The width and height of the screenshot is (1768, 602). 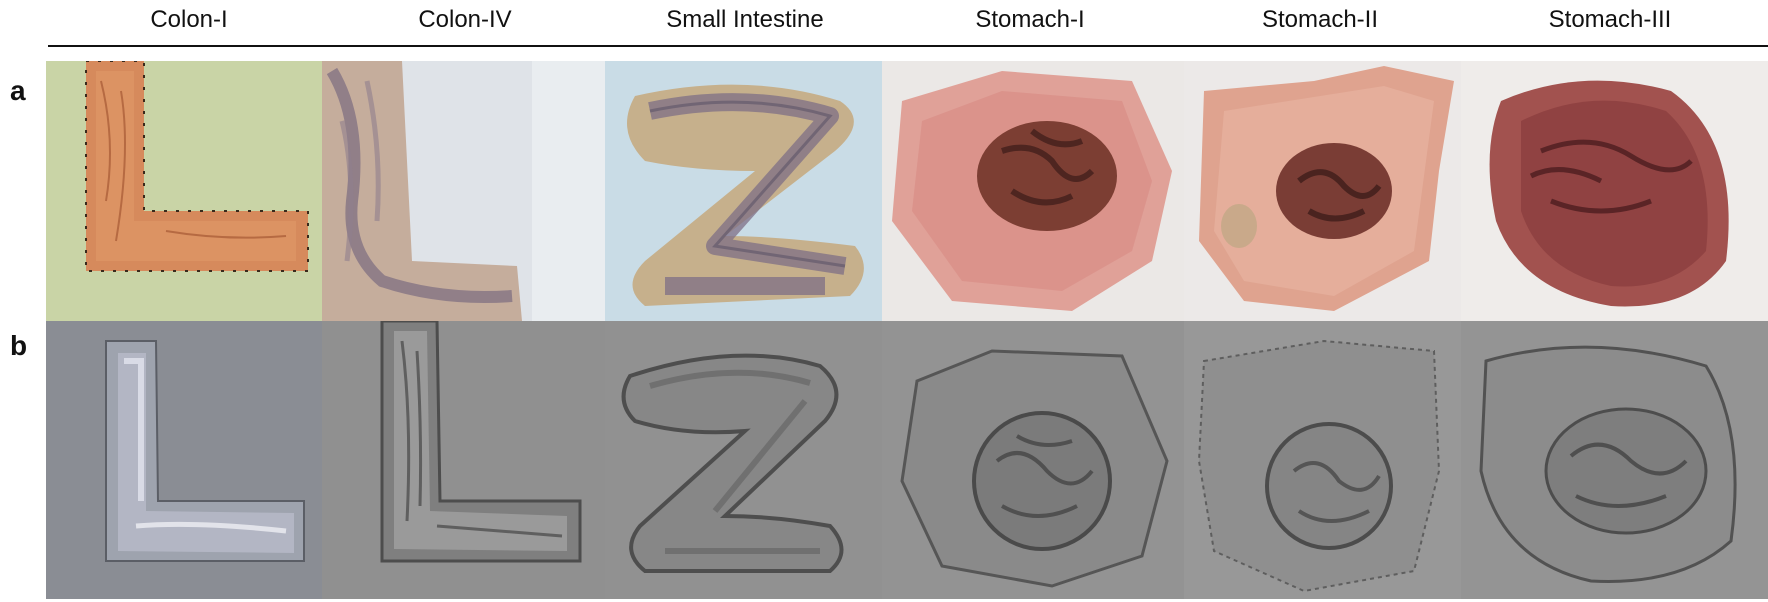 I want to click on row-label-b: b, so click(x=19, y=345).